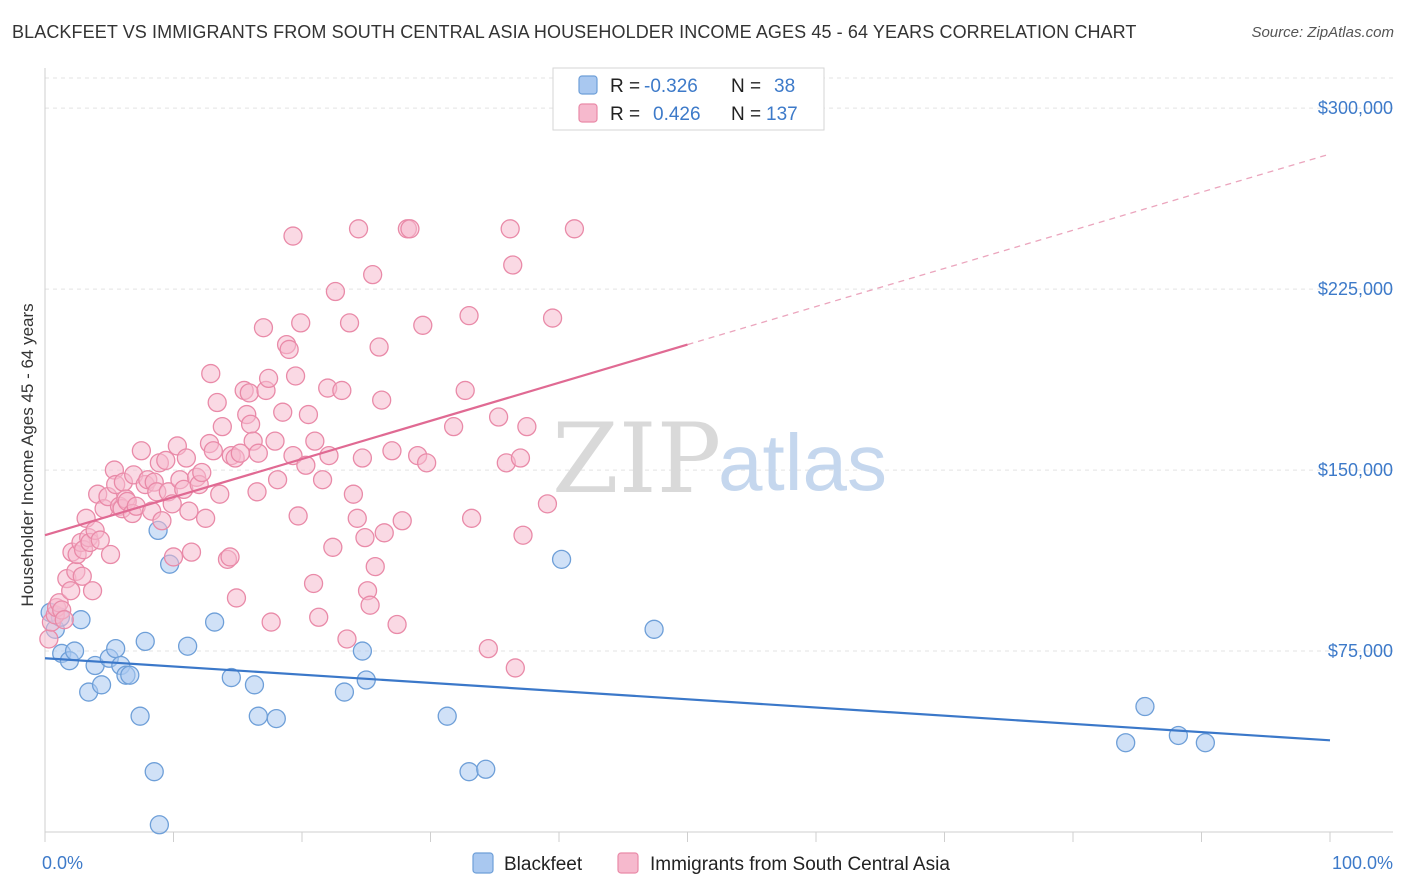 This screenshot has height=892, width=1406. I want to click on y-tick-label: $300,000, so click(1355, 108).